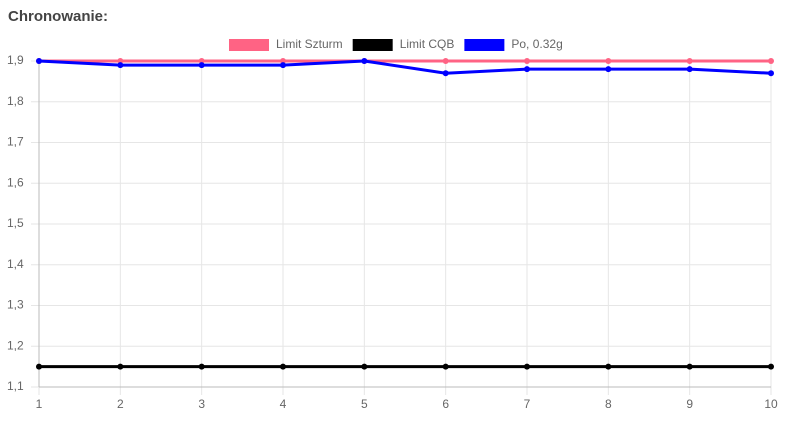 The width and height of the screenshot is (810, 444). Describe the element at coordinates (15, 386) in the screenshot. I see `y-tick-label: 1,1` at that location.